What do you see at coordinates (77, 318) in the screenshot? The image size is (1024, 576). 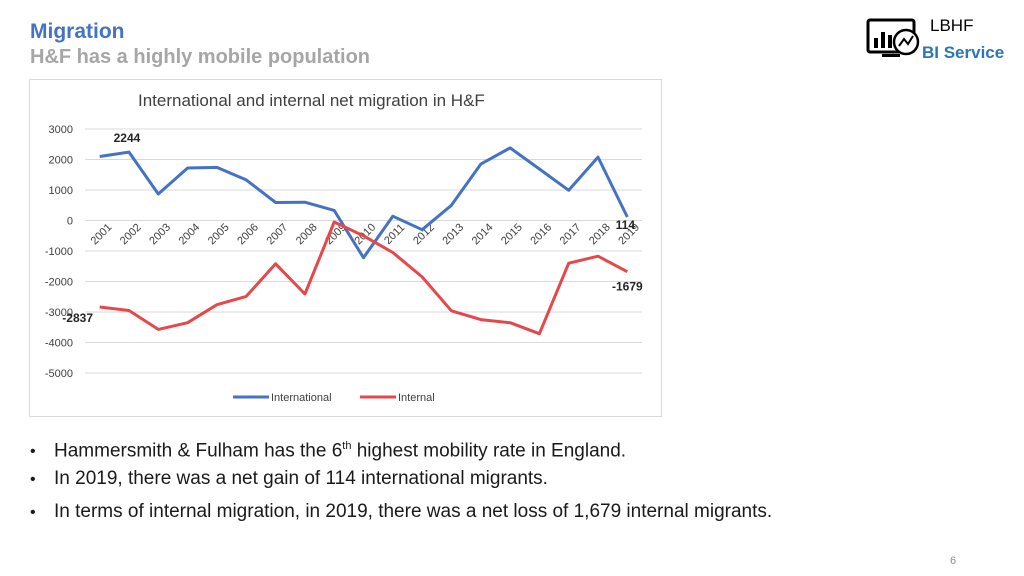 I see `data-label: -2837` at bounding box center [77, 318].